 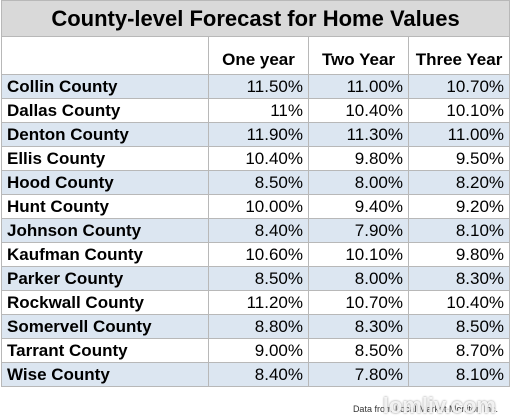 What do you see at coordinates (105, 254) in the screenshot?
I see `county-name: Kaufman County` at bounding box center [105, 254].